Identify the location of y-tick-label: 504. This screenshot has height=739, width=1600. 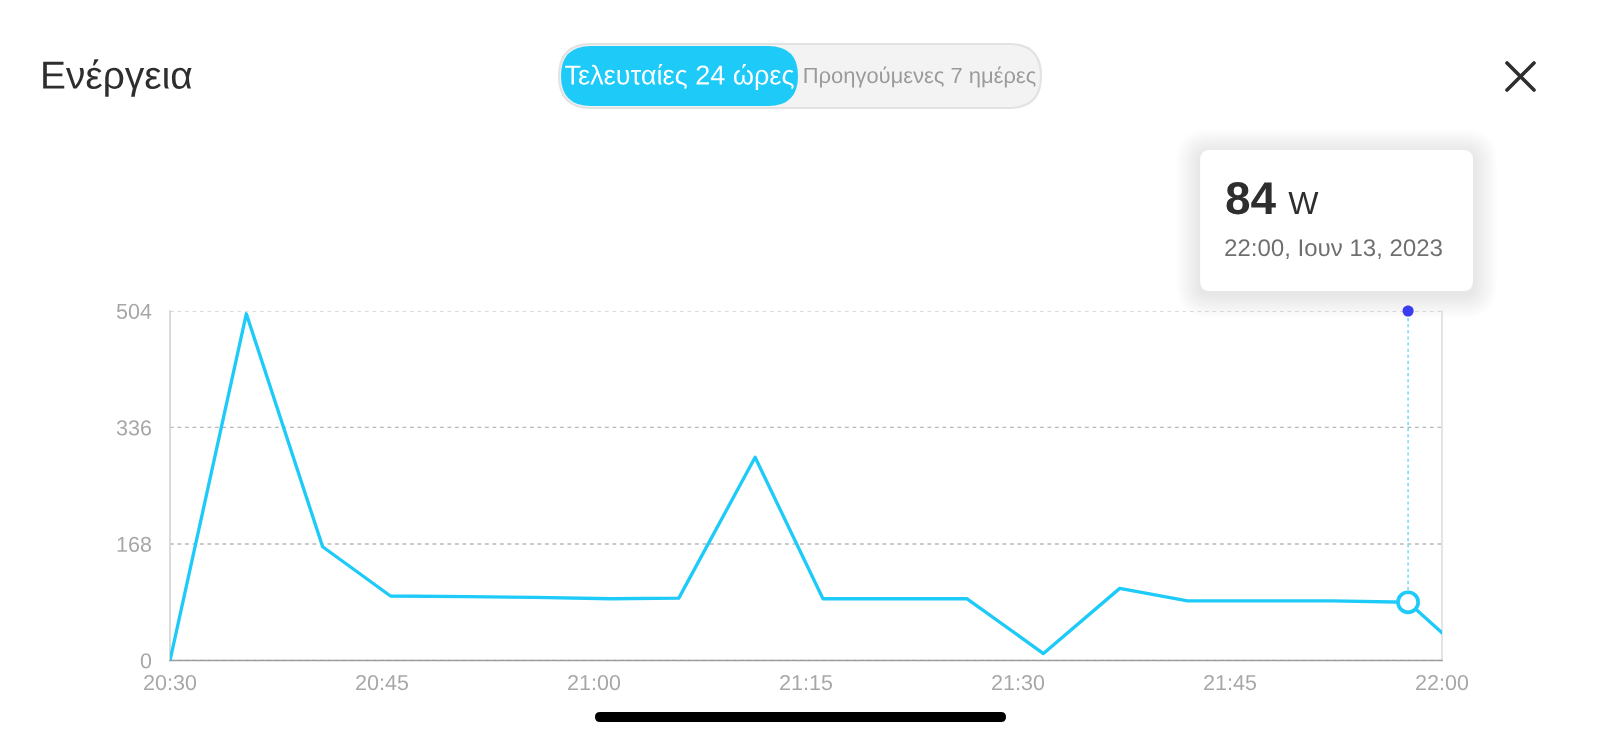
(134, 311).